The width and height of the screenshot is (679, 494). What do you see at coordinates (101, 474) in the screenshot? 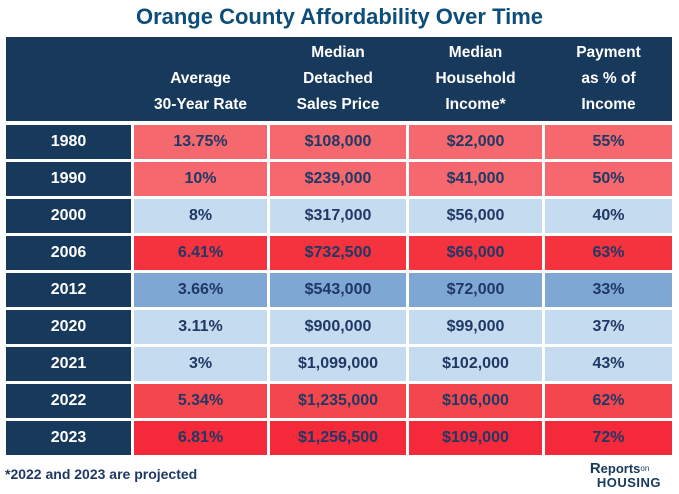
I see `footnote: *2022 and 2023 are projected` at bounding box center [101, 474].